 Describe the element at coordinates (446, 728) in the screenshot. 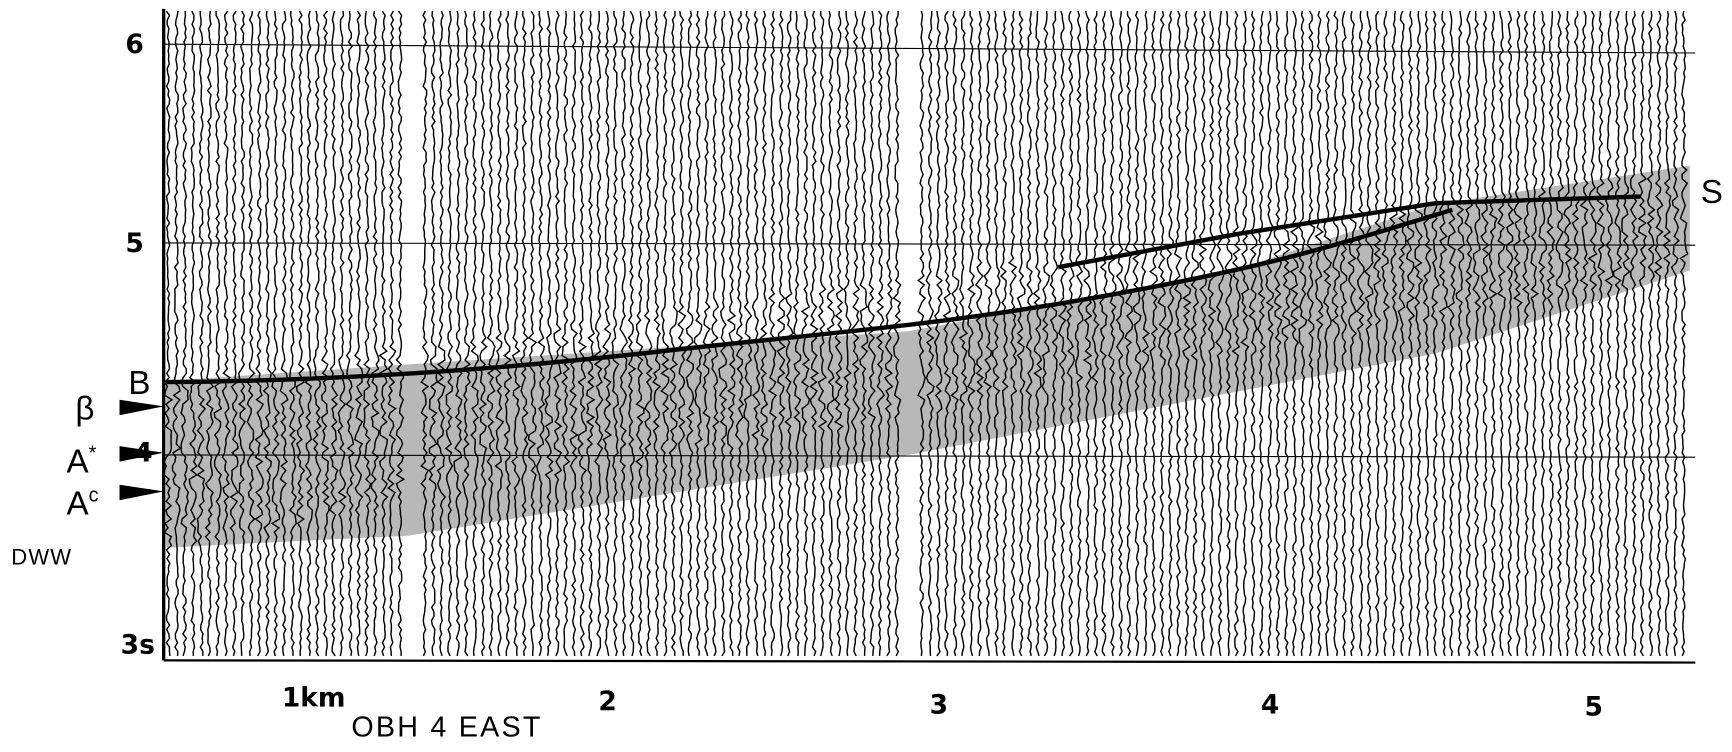

I see `x-axis-caption: OBH 4 EAST` at that location.